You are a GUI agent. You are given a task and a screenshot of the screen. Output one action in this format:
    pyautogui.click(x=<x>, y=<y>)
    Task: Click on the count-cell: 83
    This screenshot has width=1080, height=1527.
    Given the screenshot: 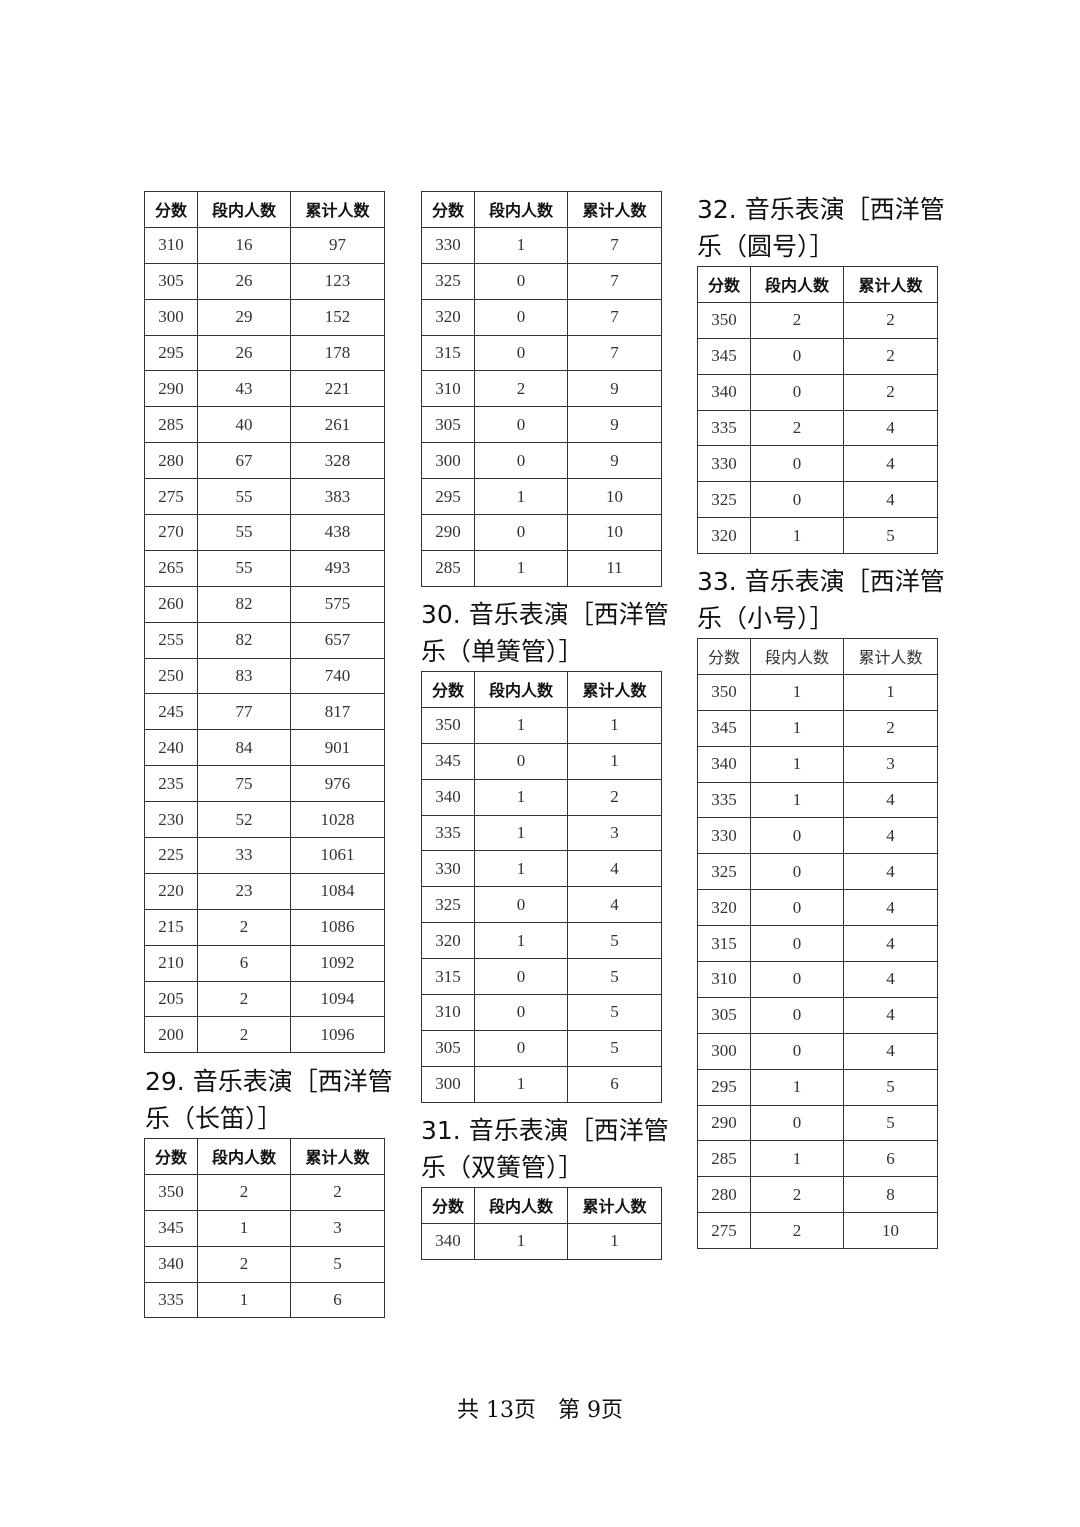 What is the action you would take?
    pyautogui.click(x=244, y=676)
    